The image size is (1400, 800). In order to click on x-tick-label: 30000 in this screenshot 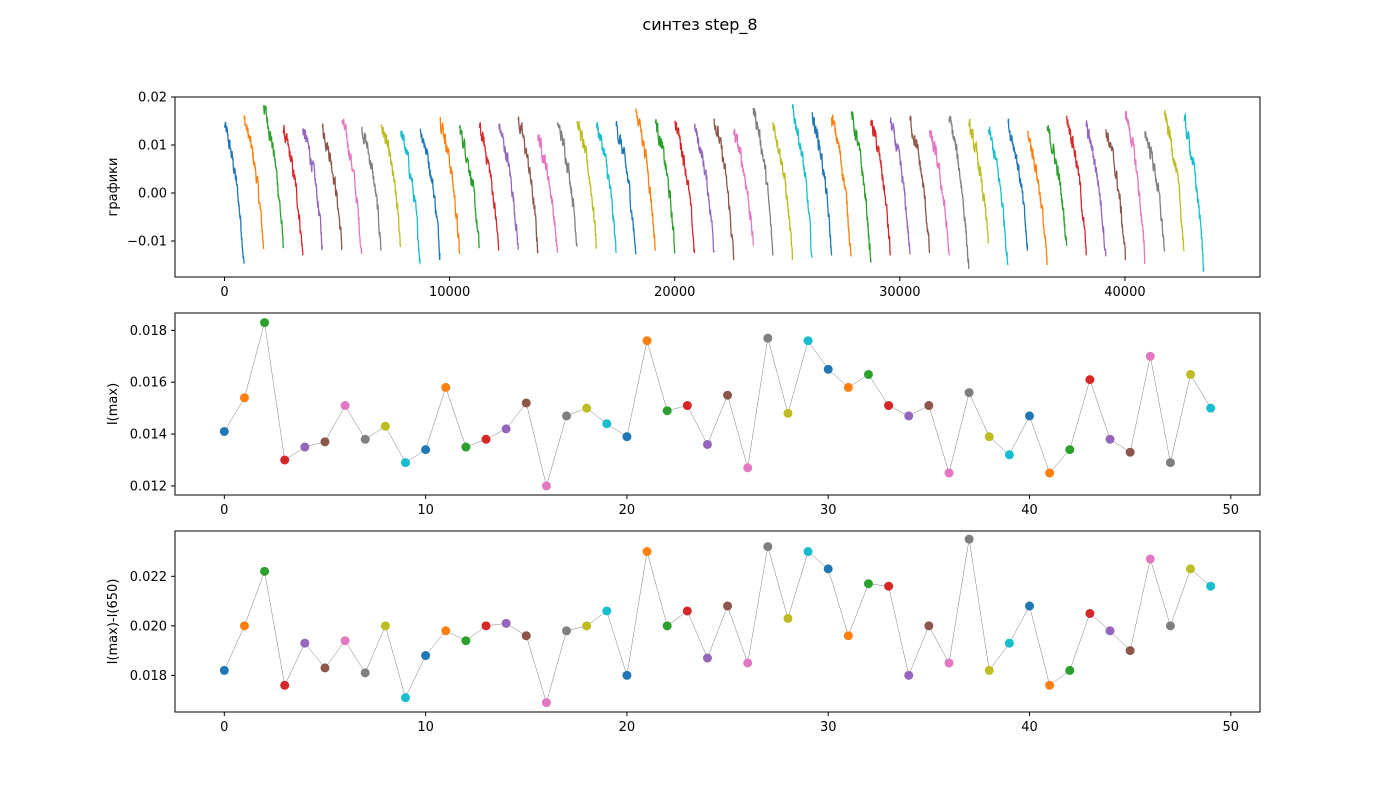, I will do `click(899, 292)`.